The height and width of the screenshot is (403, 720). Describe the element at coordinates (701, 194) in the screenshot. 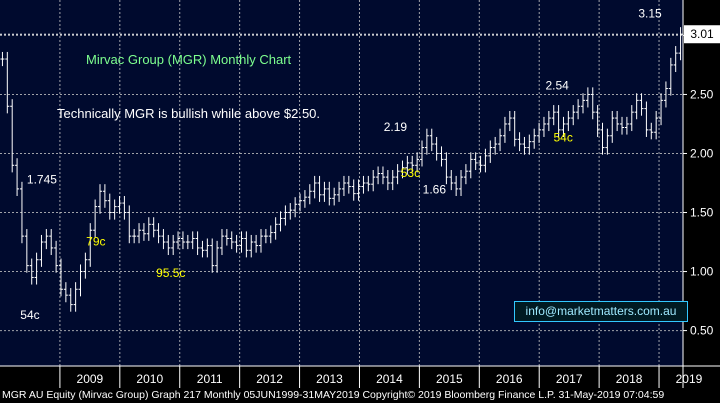

I see `y-axis-panel` at that location.